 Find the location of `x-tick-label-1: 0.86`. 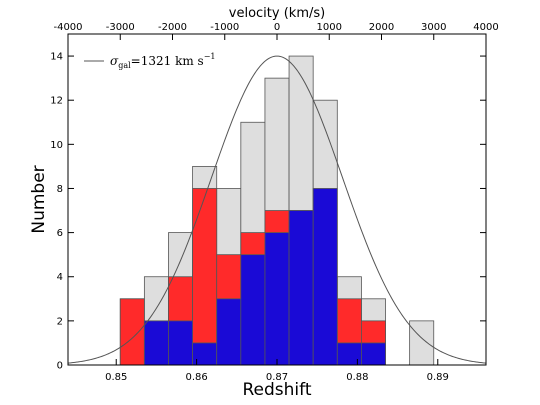

x-tick-label-1: 0.86 is located at coordinates (196, 377).